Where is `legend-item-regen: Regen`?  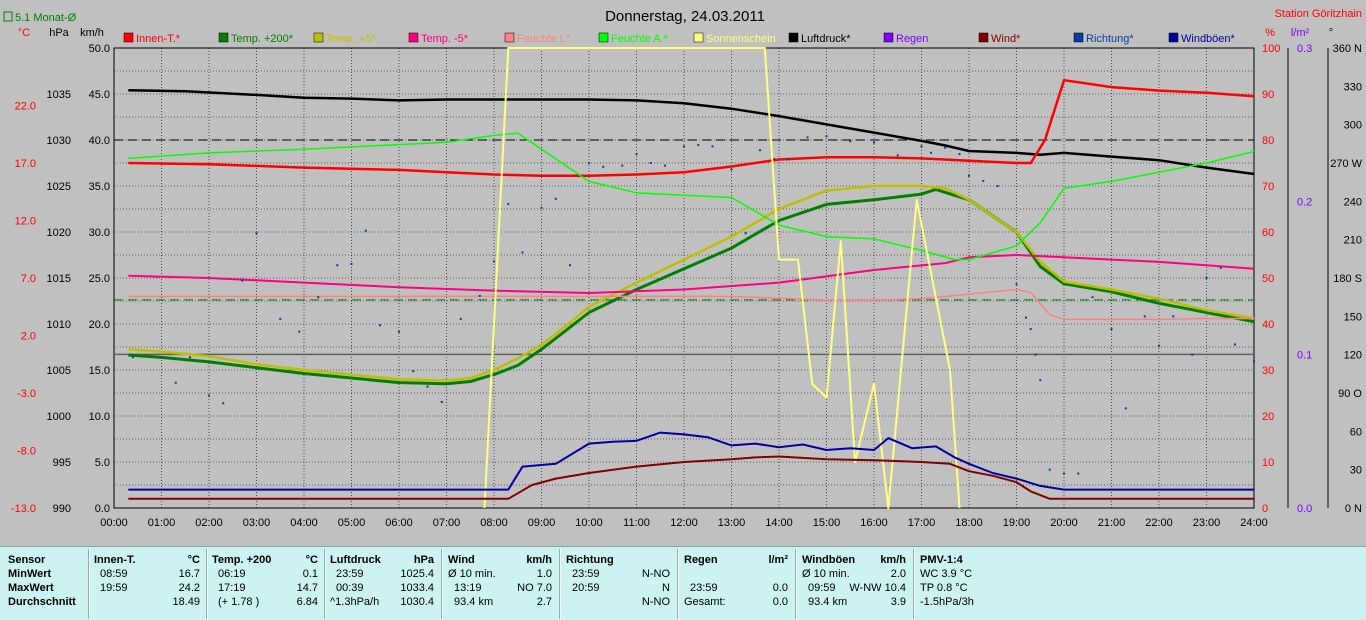 legend-item-regen: Regen is located at coordinates (905, 38).